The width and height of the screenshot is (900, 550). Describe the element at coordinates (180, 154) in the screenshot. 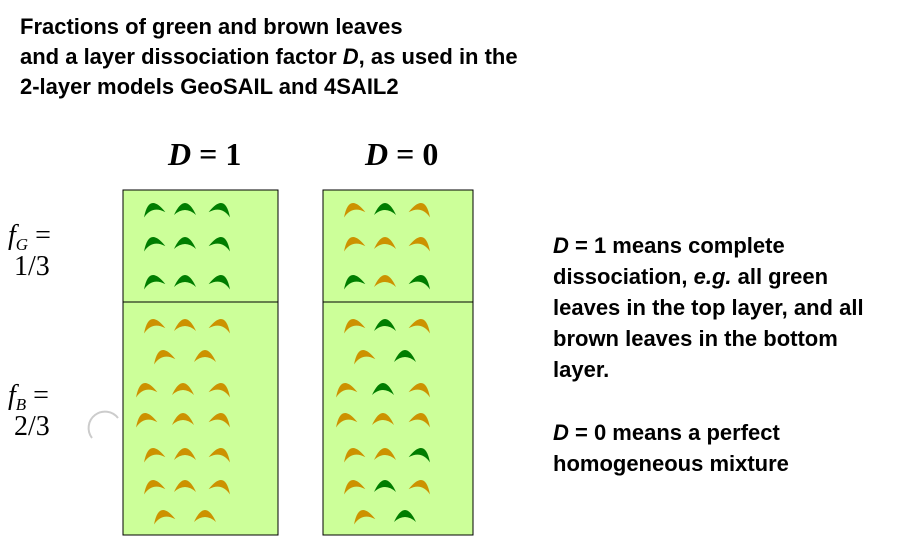

I see `column-label-d1-var: D` at that location.